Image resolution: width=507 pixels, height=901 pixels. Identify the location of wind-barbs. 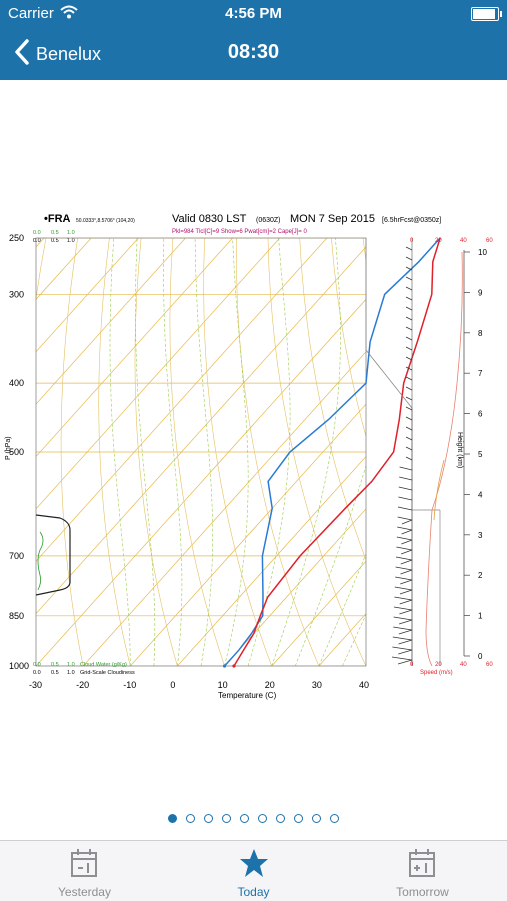
(402, 455).